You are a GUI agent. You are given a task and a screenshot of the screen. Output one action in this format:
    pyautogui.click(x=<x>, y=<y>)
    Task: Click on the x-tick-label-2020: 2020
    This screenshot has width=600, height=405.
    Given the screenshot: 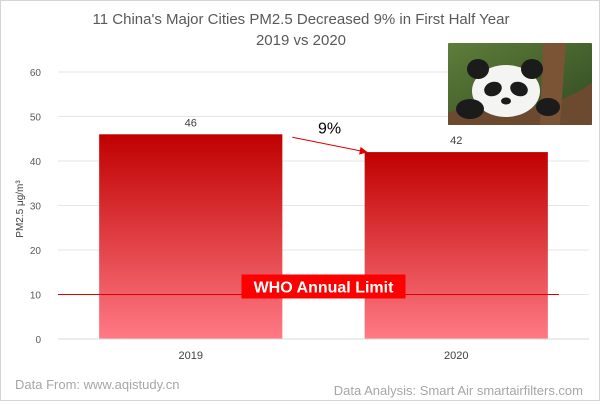 What is the action you would take?
    pyautogui.click(x=456, y=356)
    